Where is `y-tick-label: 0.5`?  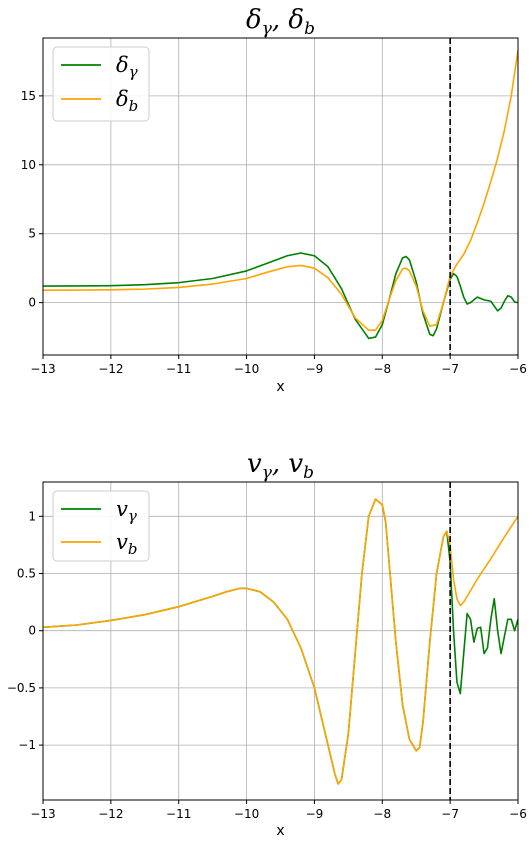 y-tick-label: 0.5 is located at coordinates (26, 574).